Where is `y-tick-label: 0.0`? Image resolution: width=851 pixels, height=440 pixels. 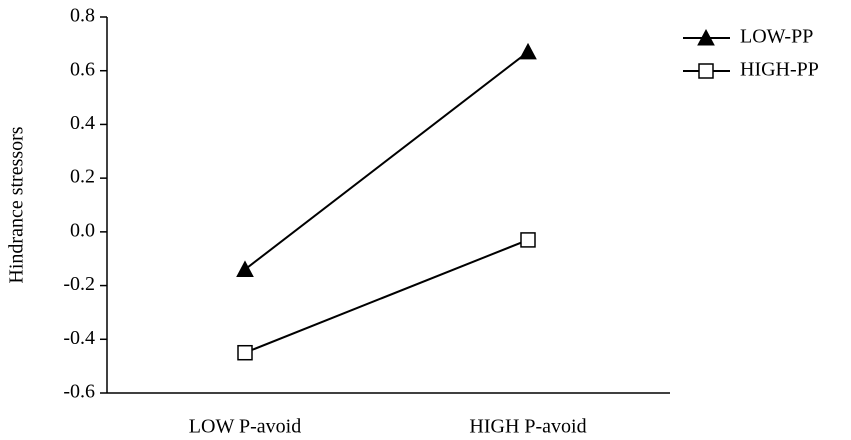 y-tick-label: 0.0 is located at coordinates (82, 230).